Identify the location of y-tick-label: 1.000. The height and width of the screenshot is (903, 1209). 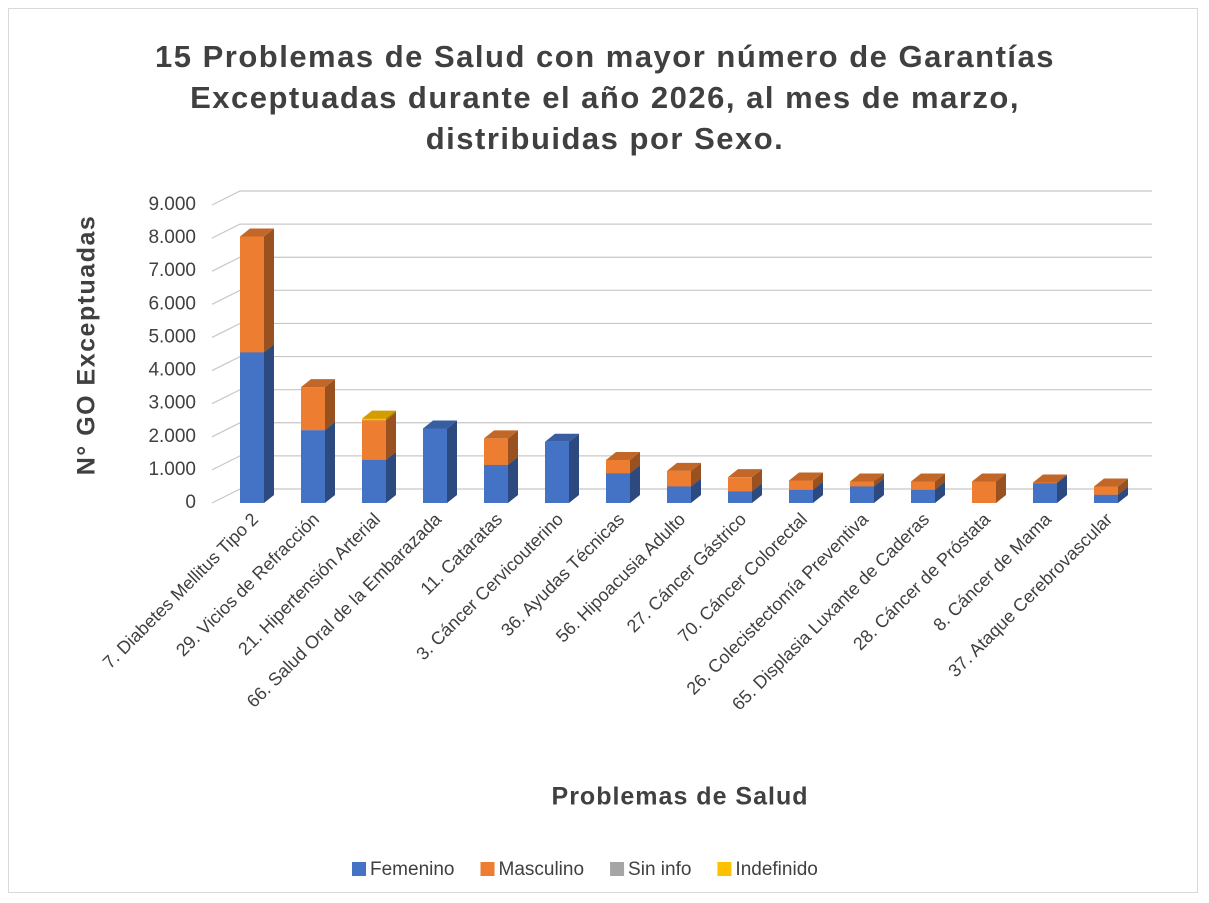
(172, 469).